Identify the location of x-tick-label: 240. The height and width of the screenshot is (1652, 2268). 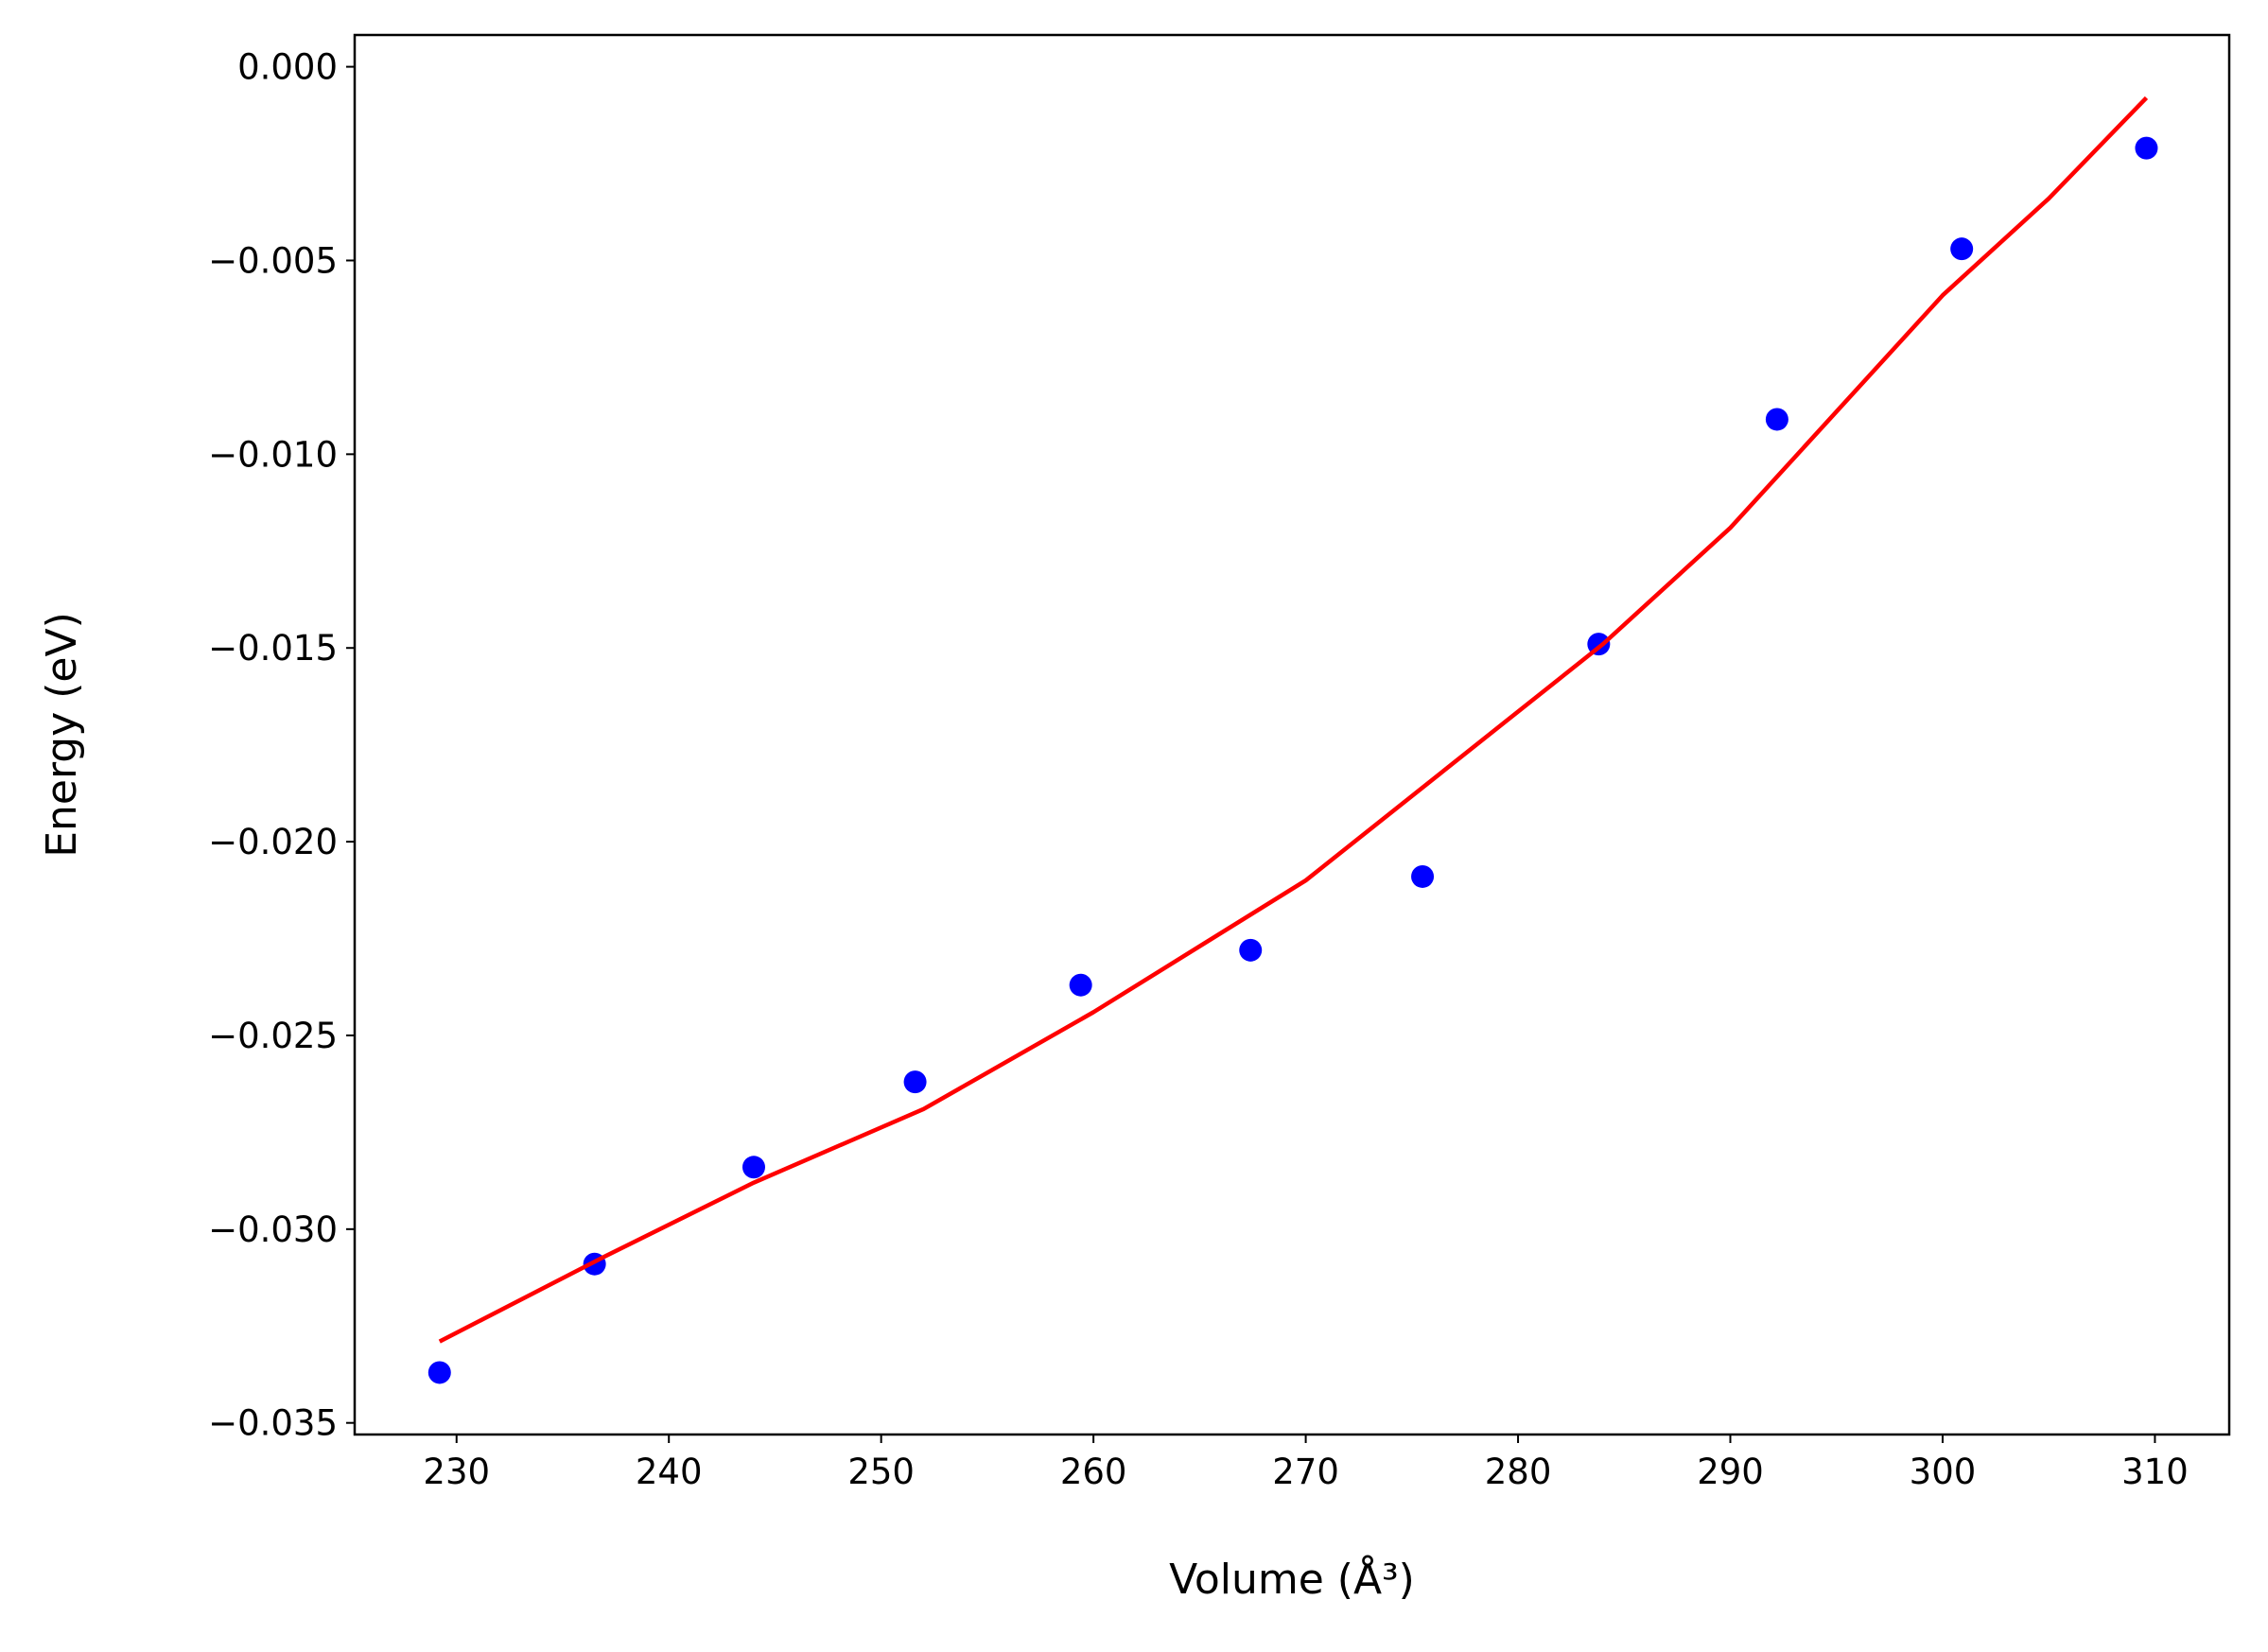
(669, 1472).